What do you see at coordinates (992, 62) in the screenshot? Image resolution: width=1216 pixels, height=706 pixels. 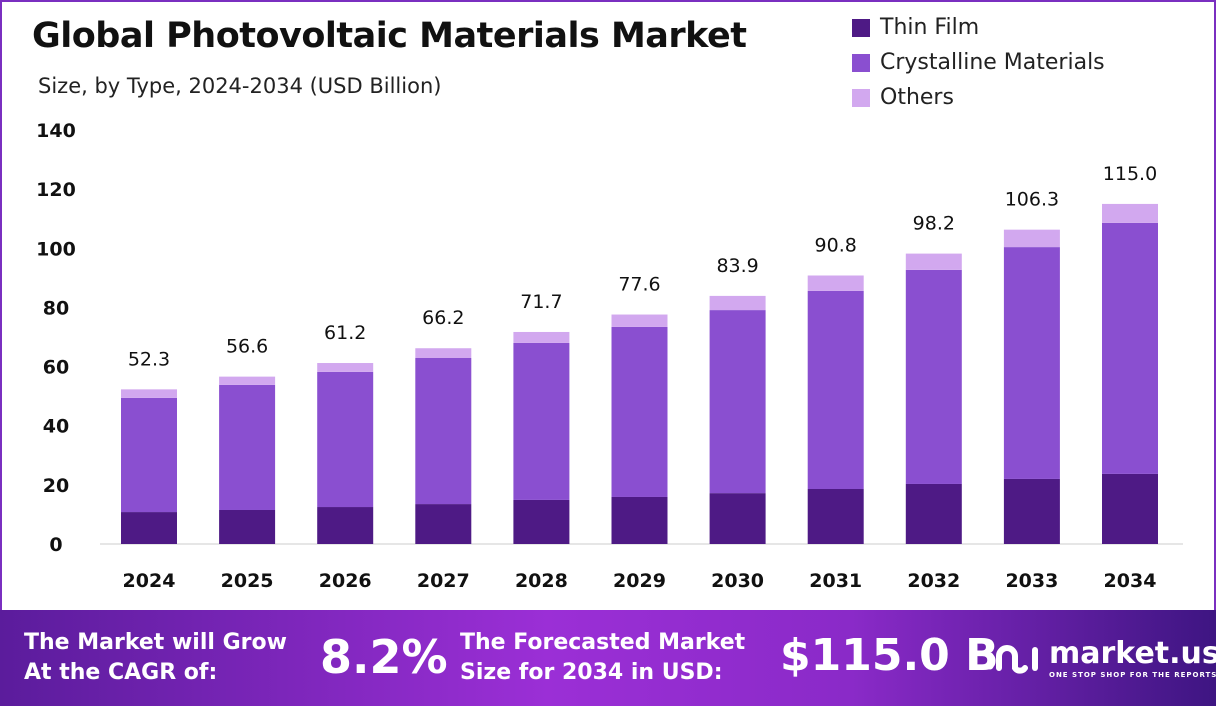 I see `legend-label: Crystalline Materials` at bounding box center [992, 62].